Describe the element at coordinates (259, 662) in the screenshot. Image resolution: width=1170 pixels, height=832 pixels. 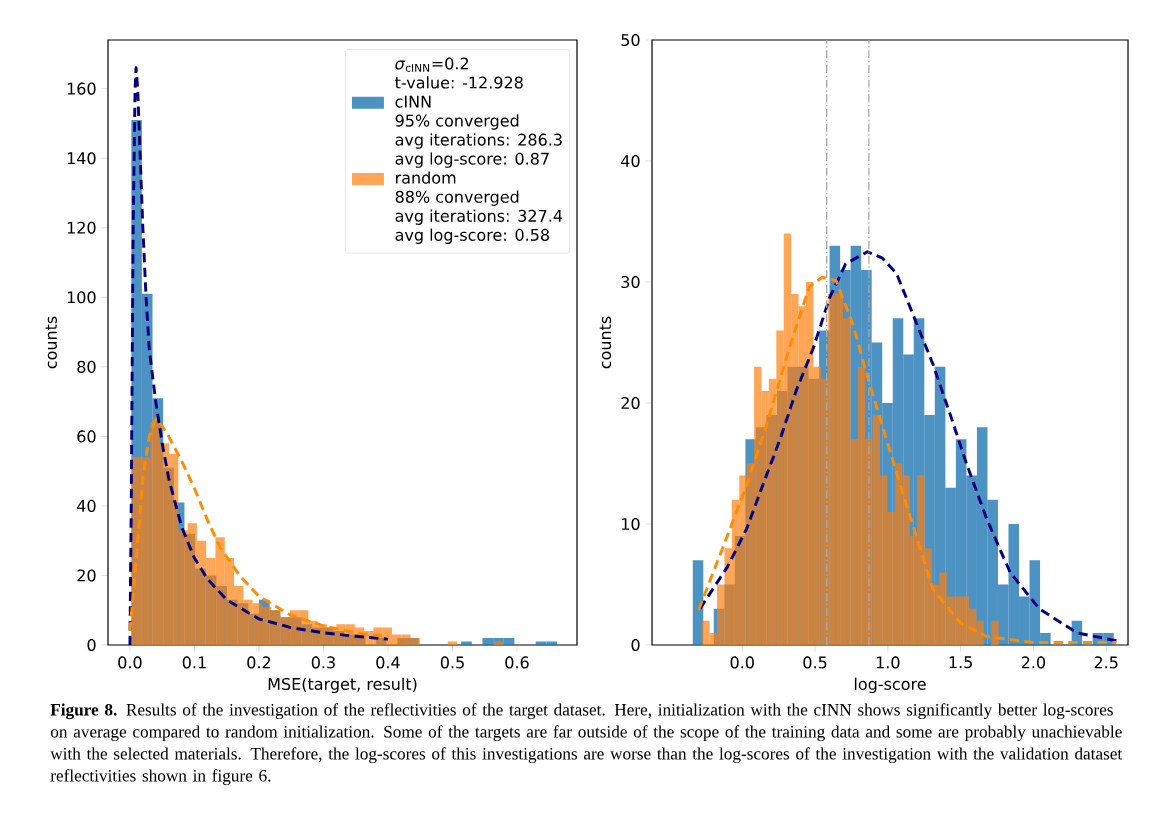
I see `x-tick-label: 0.2` at that location.